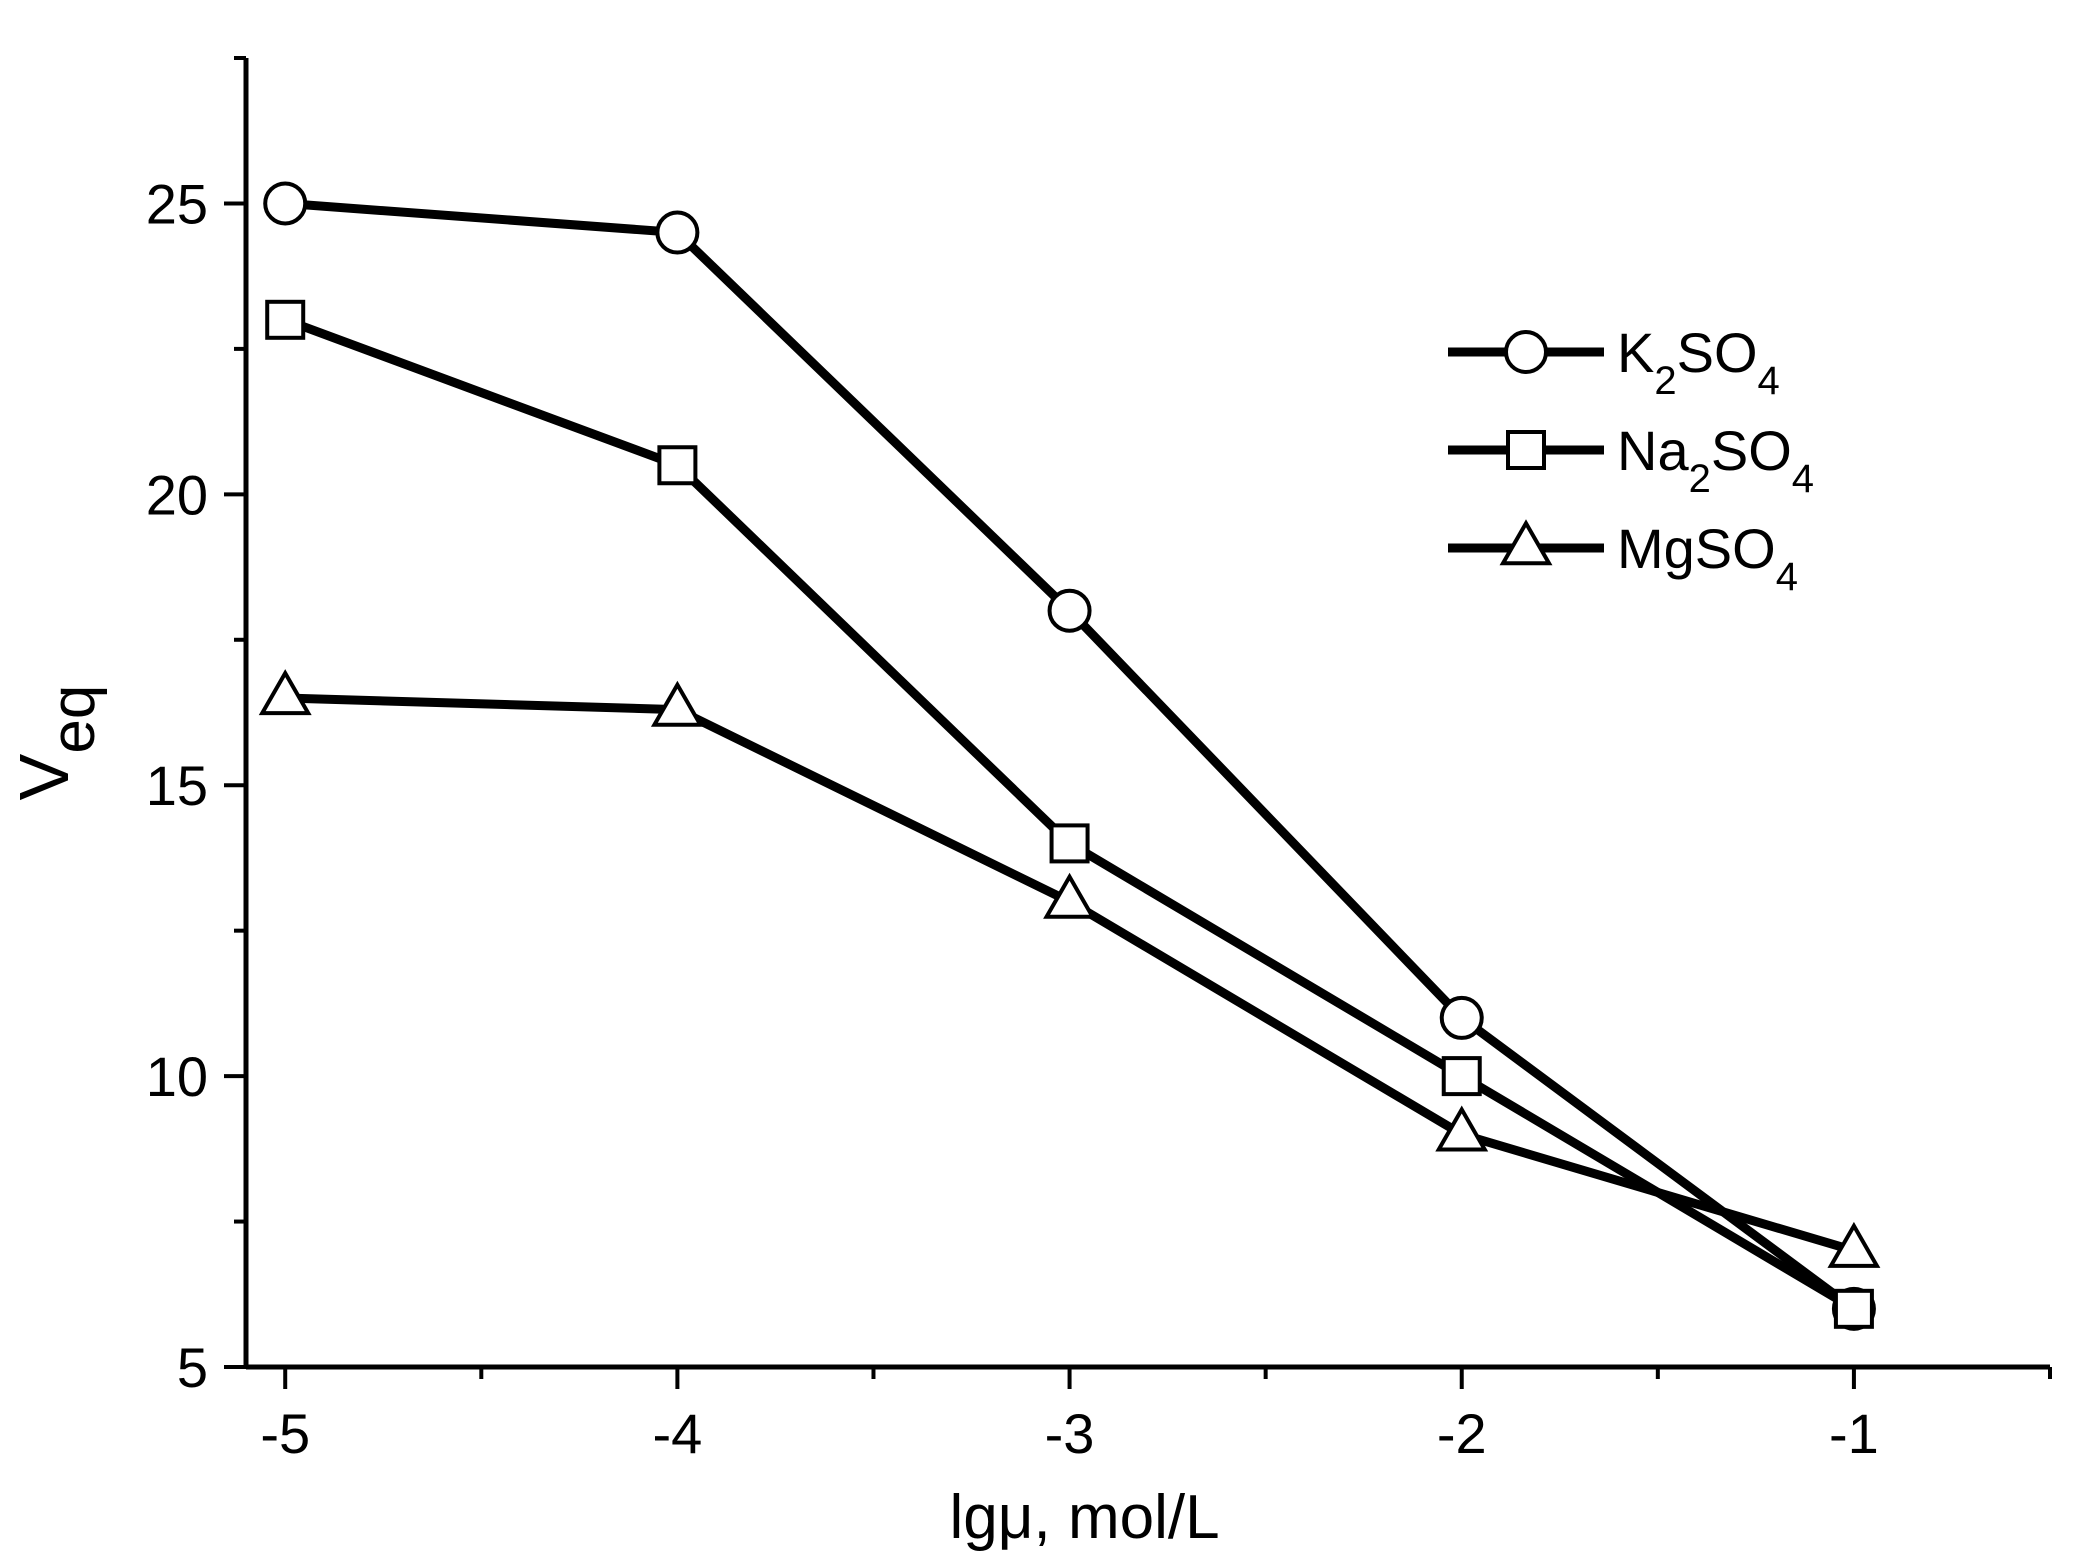 The height and width of the screenshot is (1563, 2080). I want to click on legend-entry-K2SO4: K2SO4, so click(1614, 362).